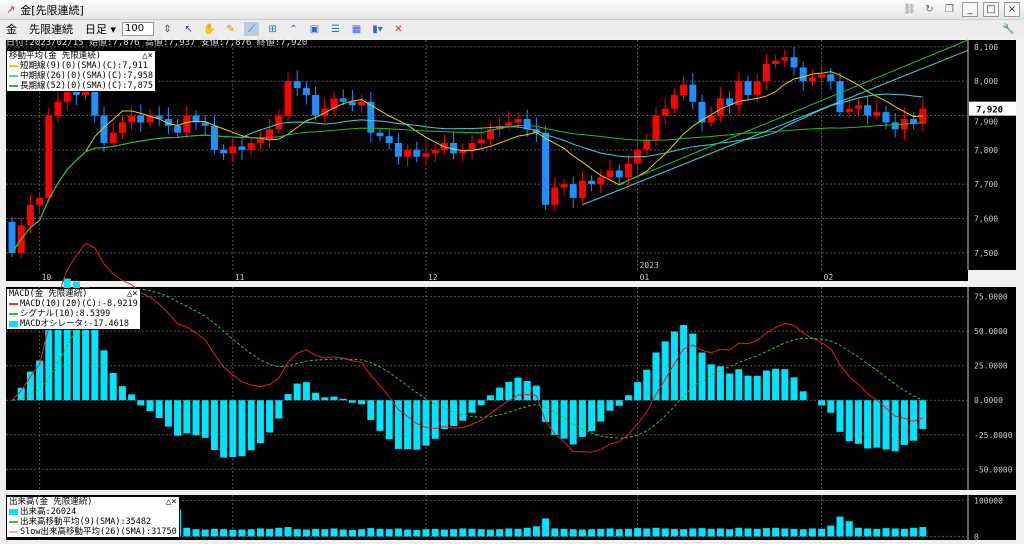  Describe the element at coordinates (398, 29) in the screenshot. I see `delete-drawing-icon: ✕` at that location.